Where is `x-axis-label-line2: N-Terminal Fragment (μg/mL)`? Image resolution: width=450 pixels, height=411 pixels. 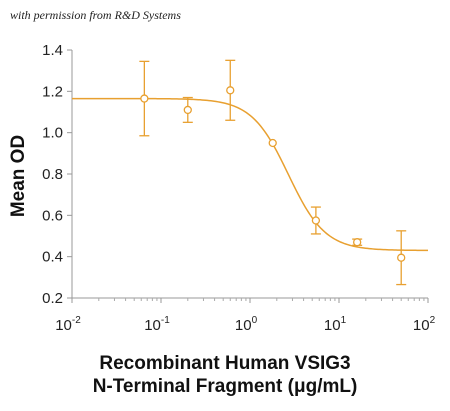
x-axis-label-line2: N-Terminal Fragment (μg/mL) is located at coordinates (225, 386).